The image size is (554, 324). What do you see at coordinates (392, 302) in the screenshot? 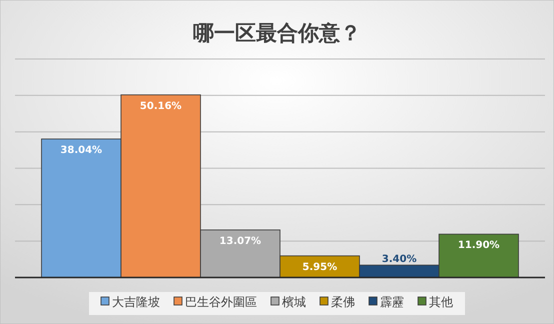
I see `legend-label: 霹靂` at bounding box center [392, 302].